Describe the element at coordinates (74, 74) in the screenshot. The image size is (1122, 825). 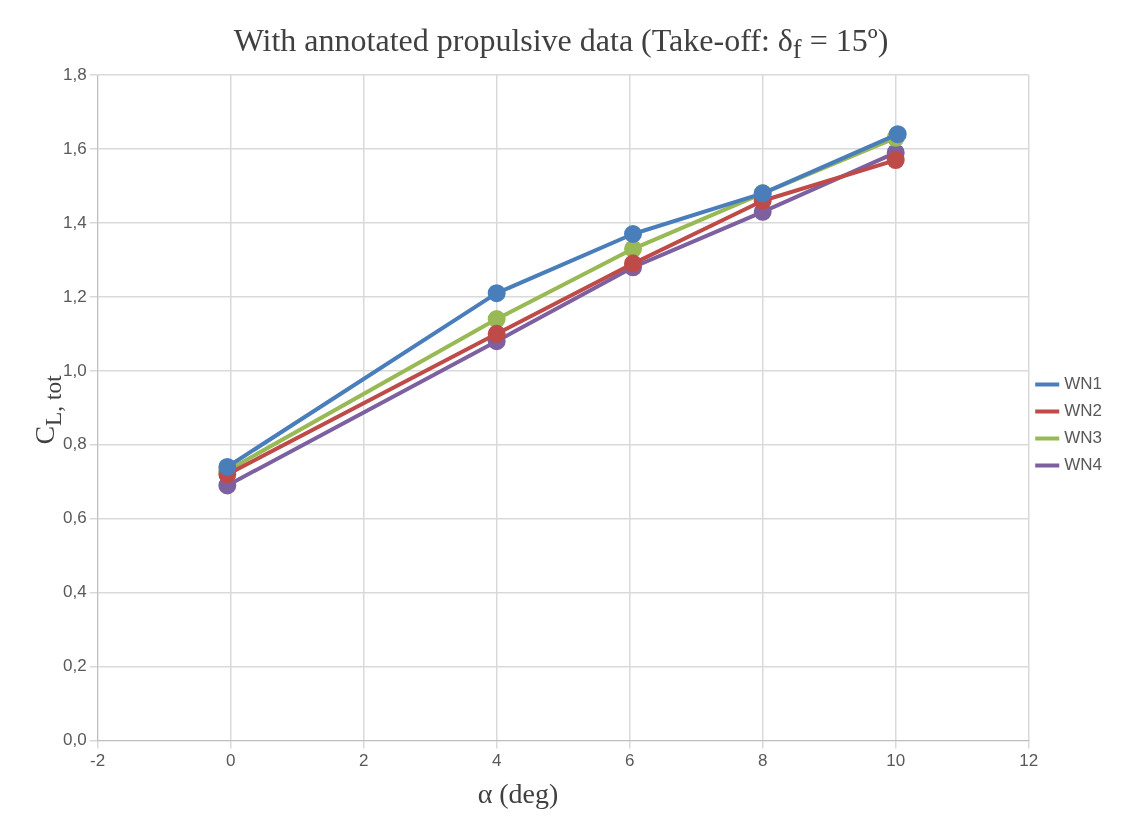
I see `y-tick-label: 1,8` at that location.